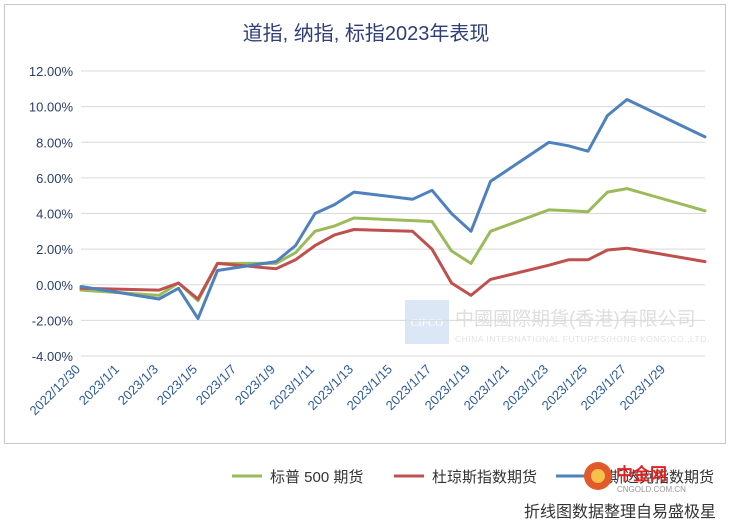 The image size is (732, 526). I want to click on legend-label: 纳斯达克指数期货, so click(654, 477).